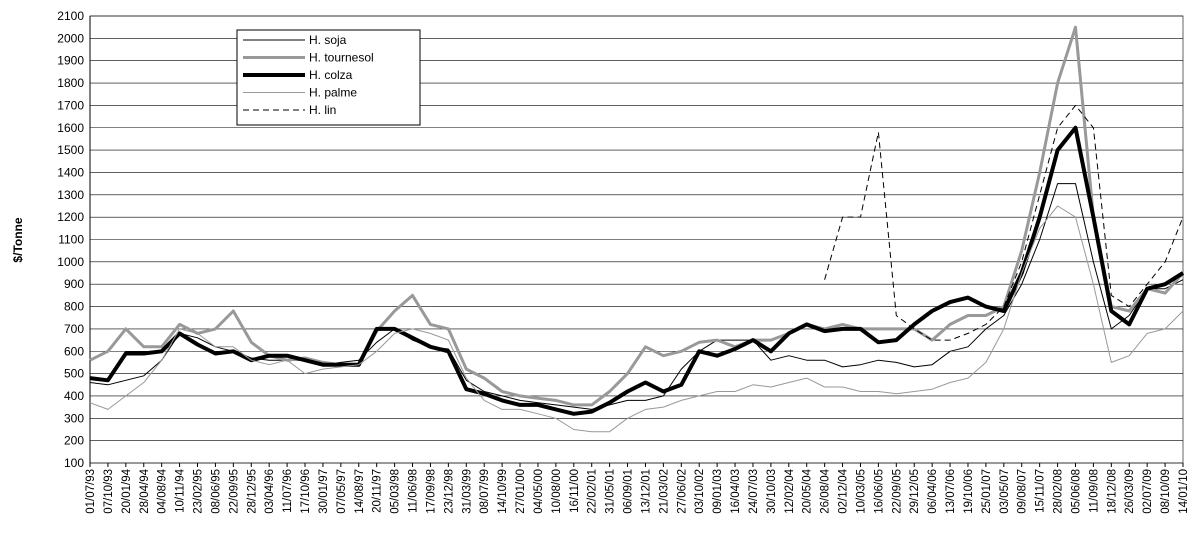 This screenshot has height=540, width=1187. Describe the element at coordinates (1005, 491) in the screenshot. I see `x-tick-label: 03/05/07` at that location.